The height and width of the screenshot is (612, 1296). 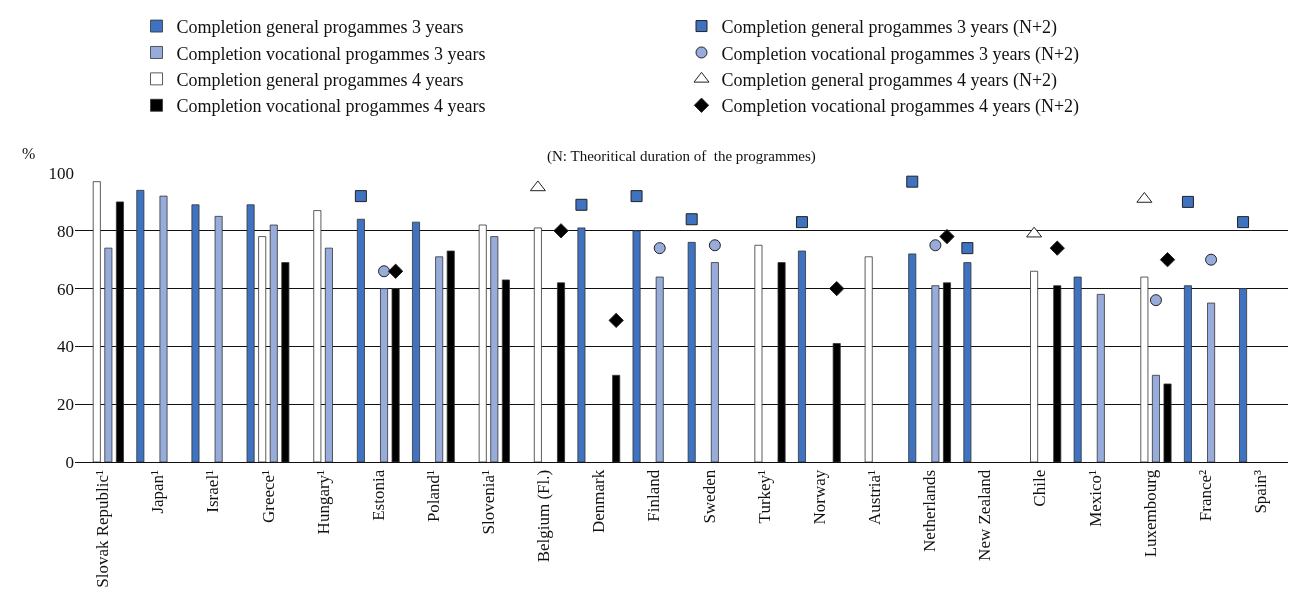 What do you see at coordinates (65, 405) in the screenshot?
I see `y-tick-label: 20` at bounding box center [65, 405].